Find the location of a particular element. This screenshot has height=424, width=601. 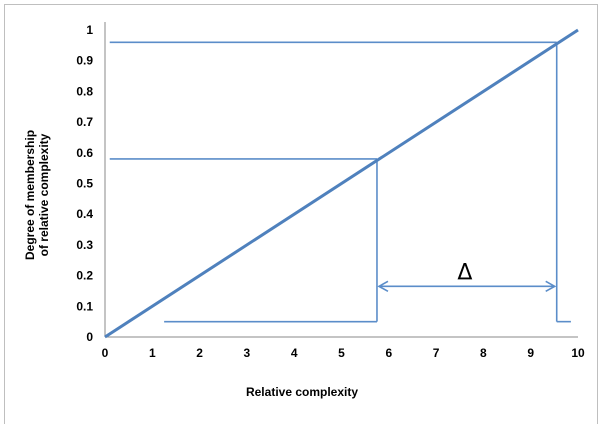

y-tick-label: 0.9 is located at coordinates (84, 61).